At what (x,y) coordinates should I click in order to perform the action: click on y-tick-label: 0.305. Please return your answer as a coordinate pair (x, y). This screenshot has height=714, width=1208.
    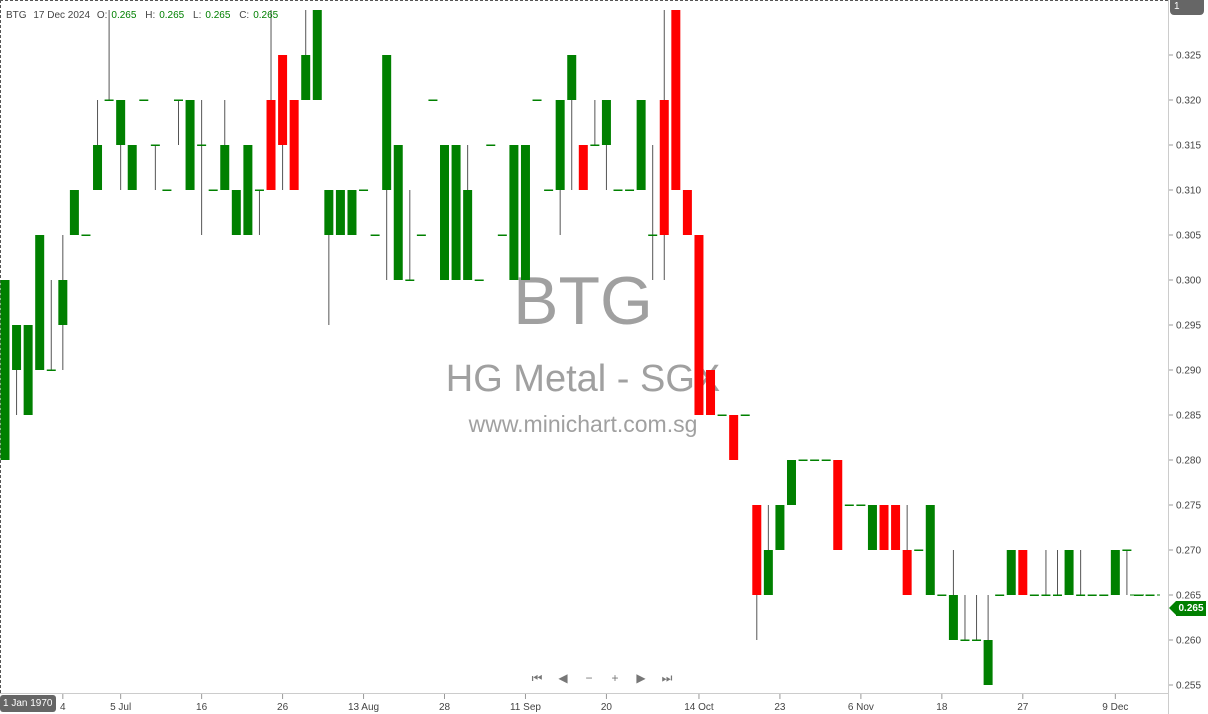
    Looking at the image, I should click on (1188, 236).